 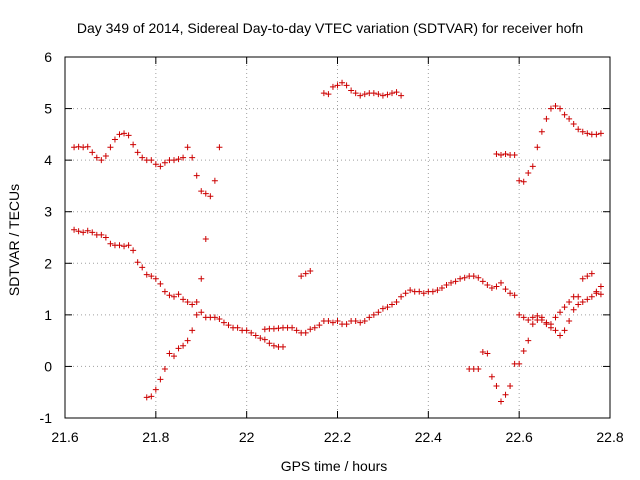 I want to click on y-tick-label: 1, so click(x=48, y=315).